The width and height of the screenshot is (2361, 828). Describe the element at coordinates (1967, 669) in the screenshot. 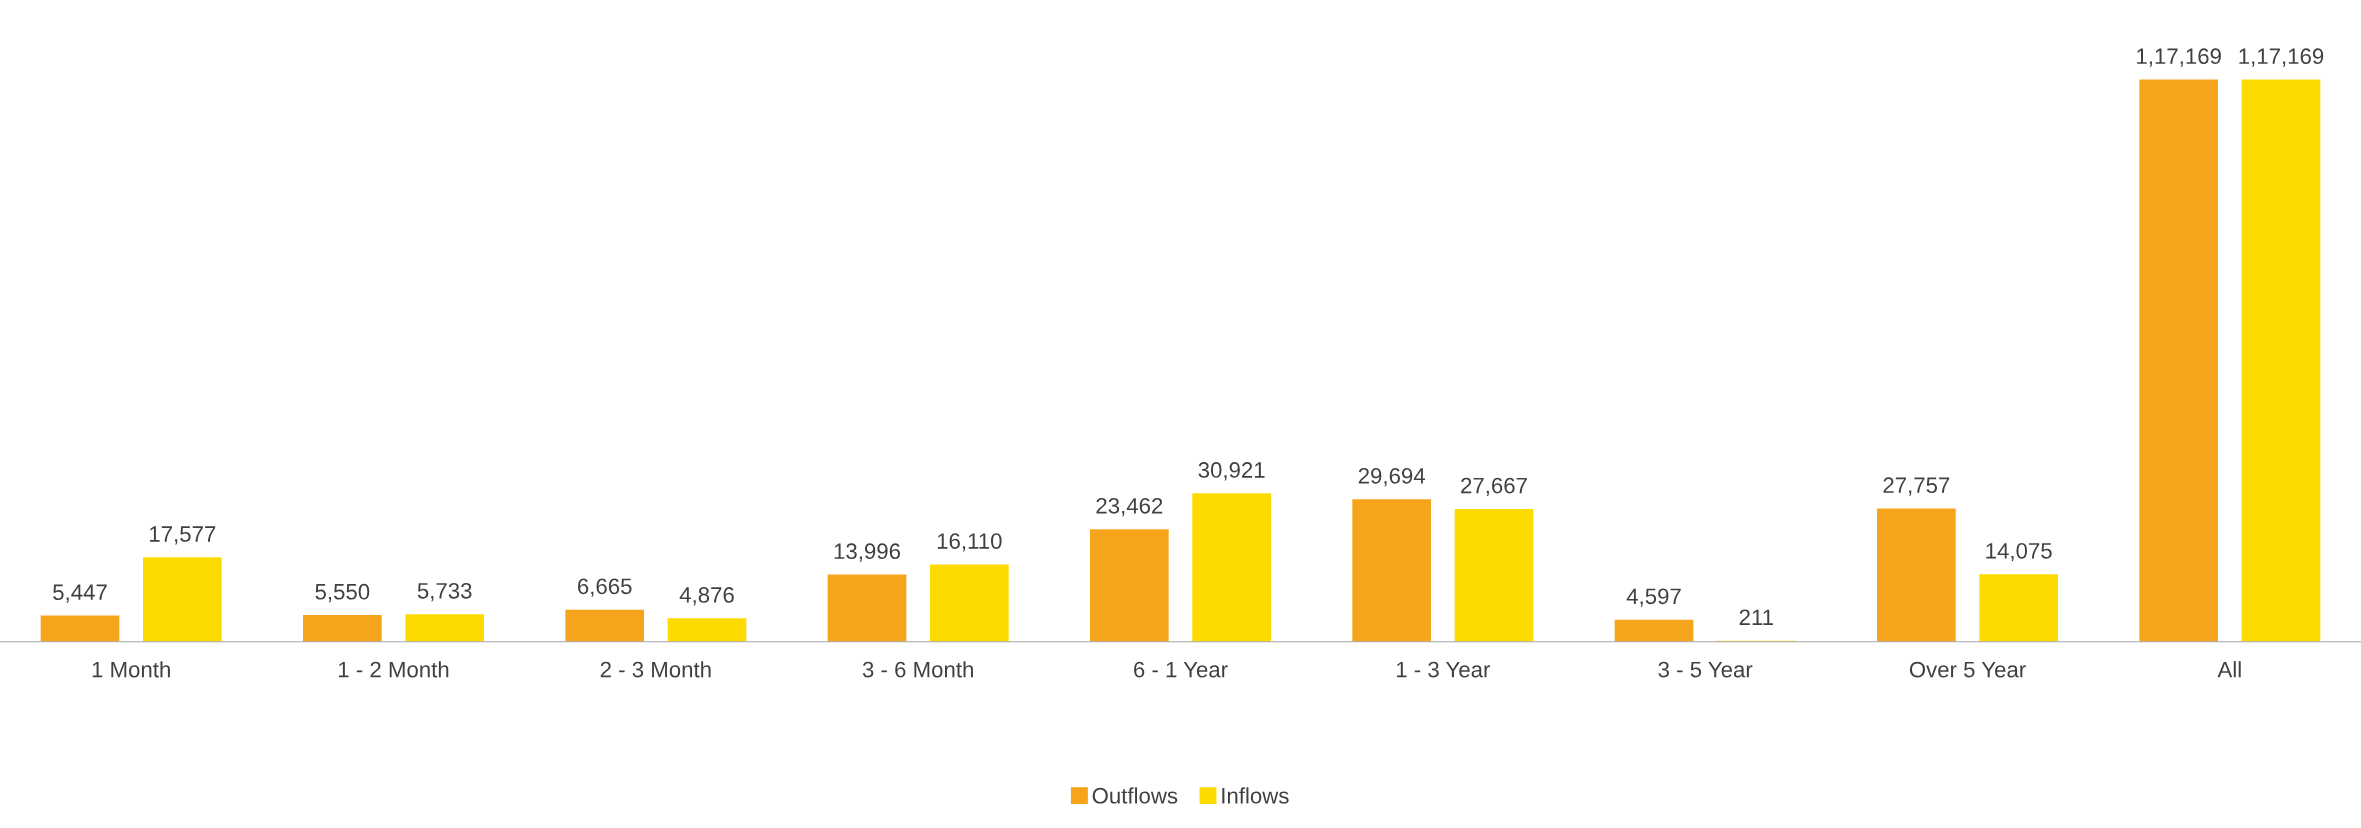

I see `x-tick-label: Over 5 Year` at that location.